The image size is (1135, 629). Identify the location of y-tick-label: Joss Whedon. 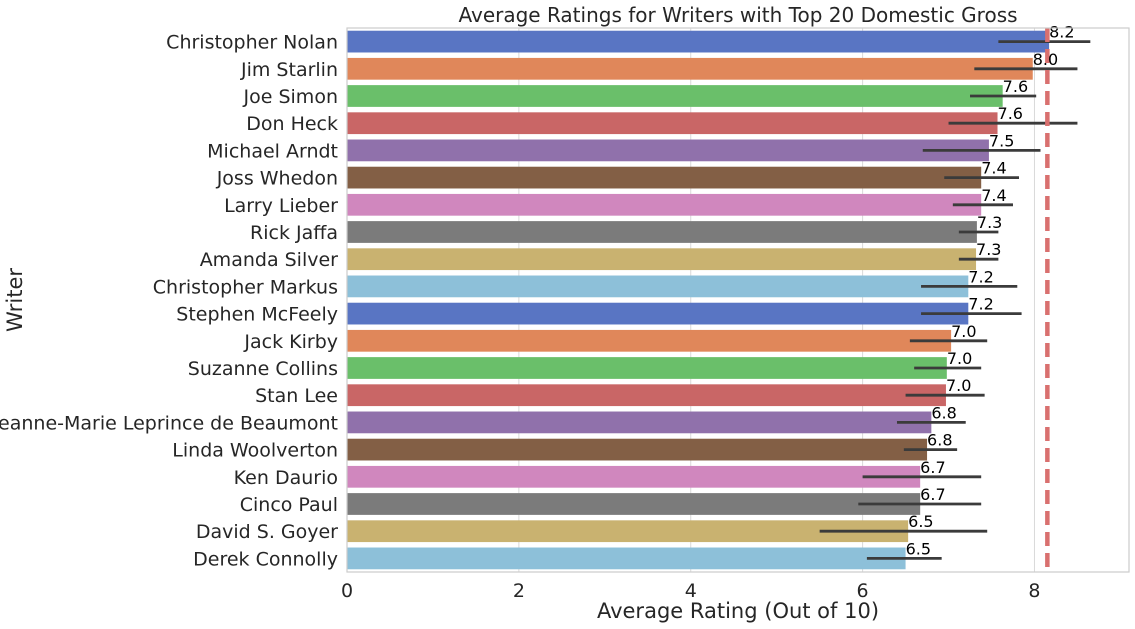
(277, 179).